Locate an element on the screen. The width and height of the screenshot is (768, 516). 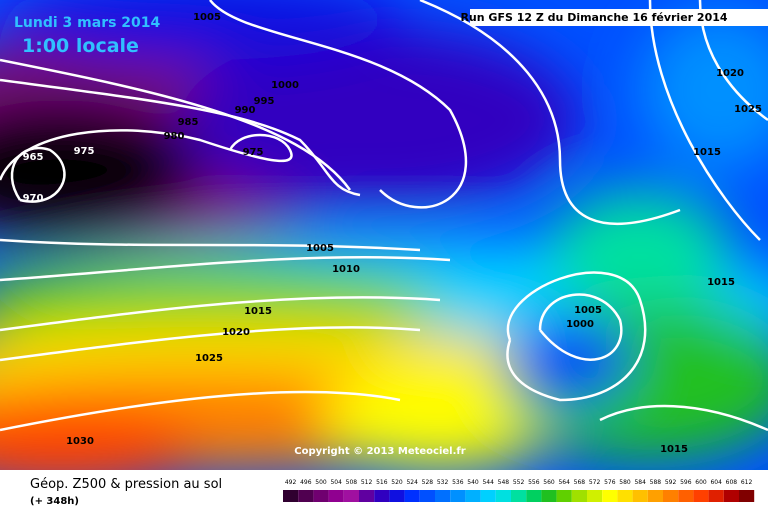
legend-label: 592 is located at coordinates (671, 482).